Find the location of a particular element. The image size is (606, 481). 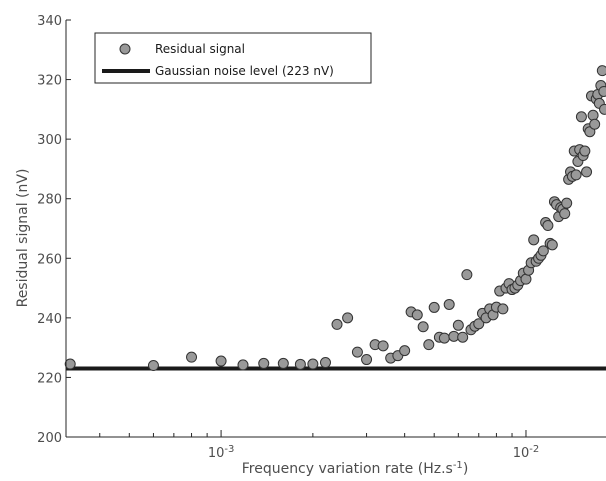

y-tick-label: 280 is located at coordinates (49, 200).